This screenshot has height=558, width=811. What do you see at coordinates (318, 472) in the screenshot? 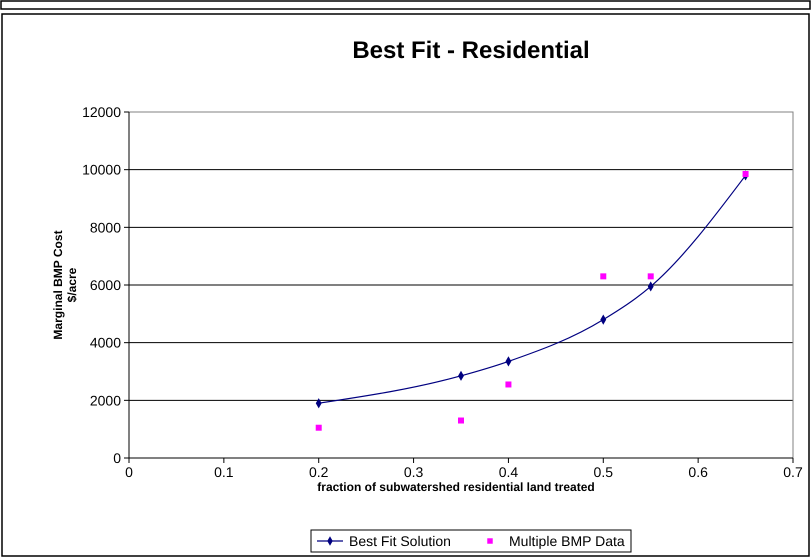
I see `x-tick-label: 0.2` at bounding box center [318, 472].